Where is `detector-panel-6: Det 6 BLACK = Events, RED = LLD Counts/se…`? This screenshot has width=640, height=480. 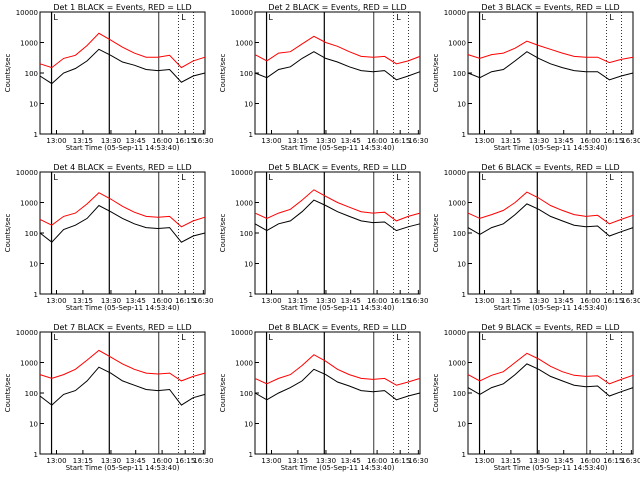
detector-panel-6: Det 6 BLACK = Events, RED = LLD Counts/se… is located at coordinates (536, 237).